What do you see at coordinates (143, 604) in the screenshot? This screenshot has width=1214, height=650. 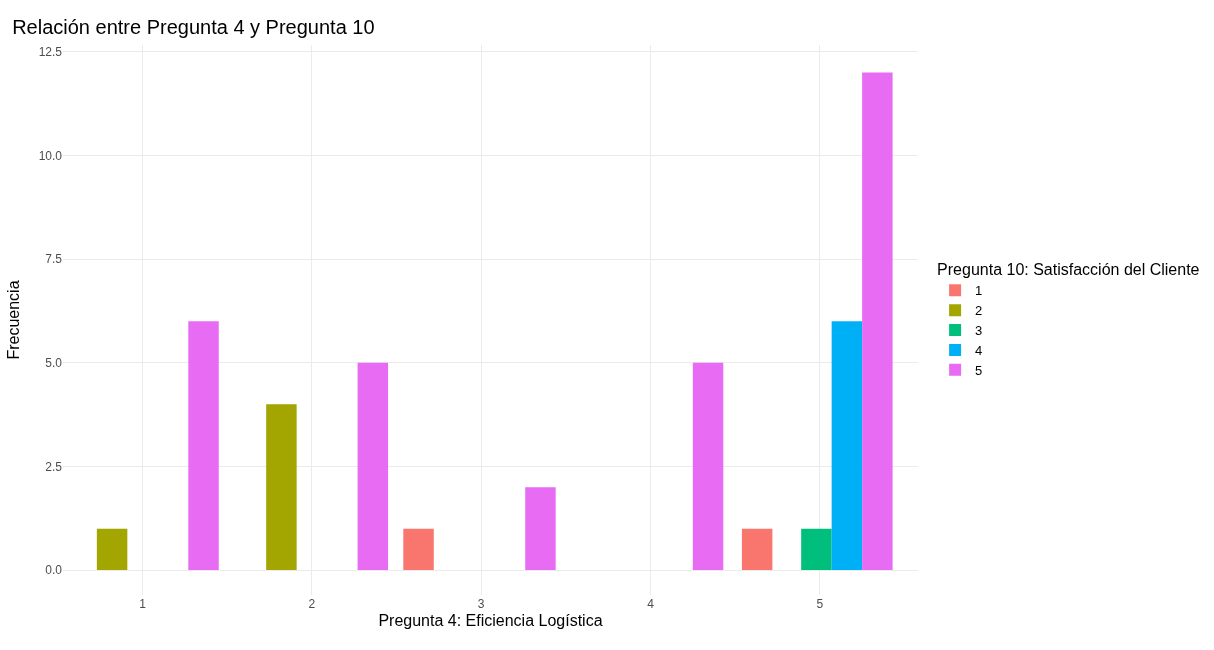 I see `x-tick-label: 1` at bounding box center [143, 604].